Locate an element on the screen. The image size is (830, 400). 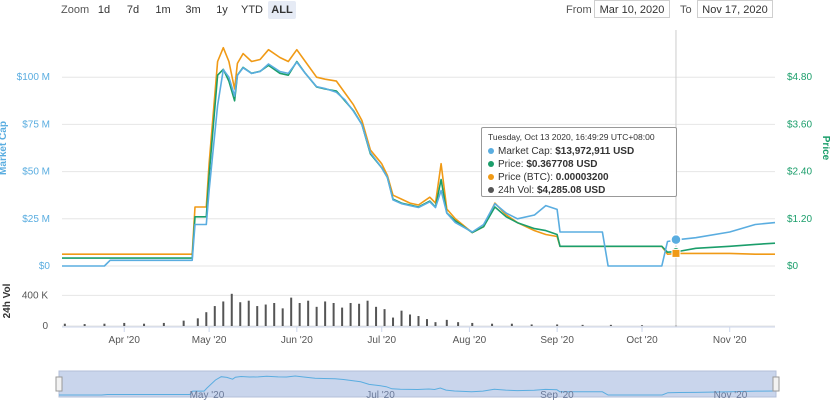
right-axis-tick-label: $0 is located at coordinates (793, 266).